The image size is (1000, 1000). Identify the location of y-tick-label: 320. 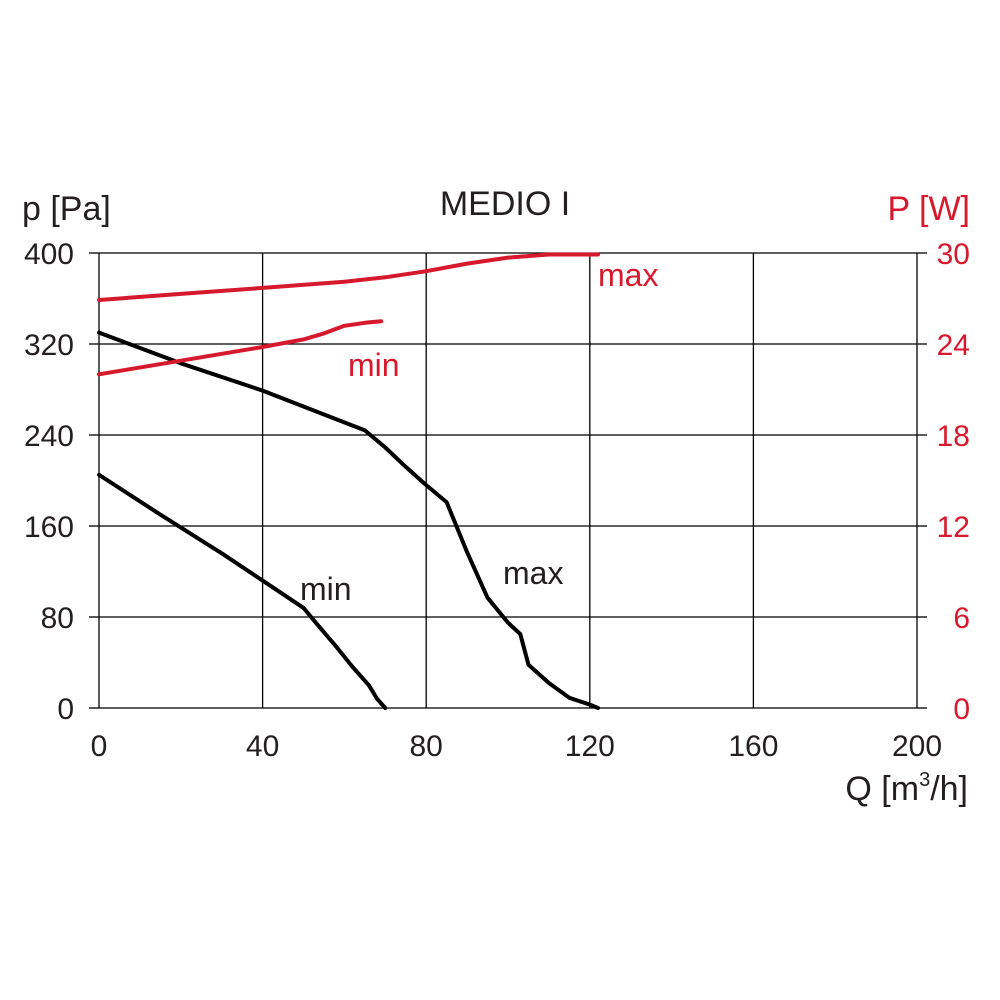
(49, 345).